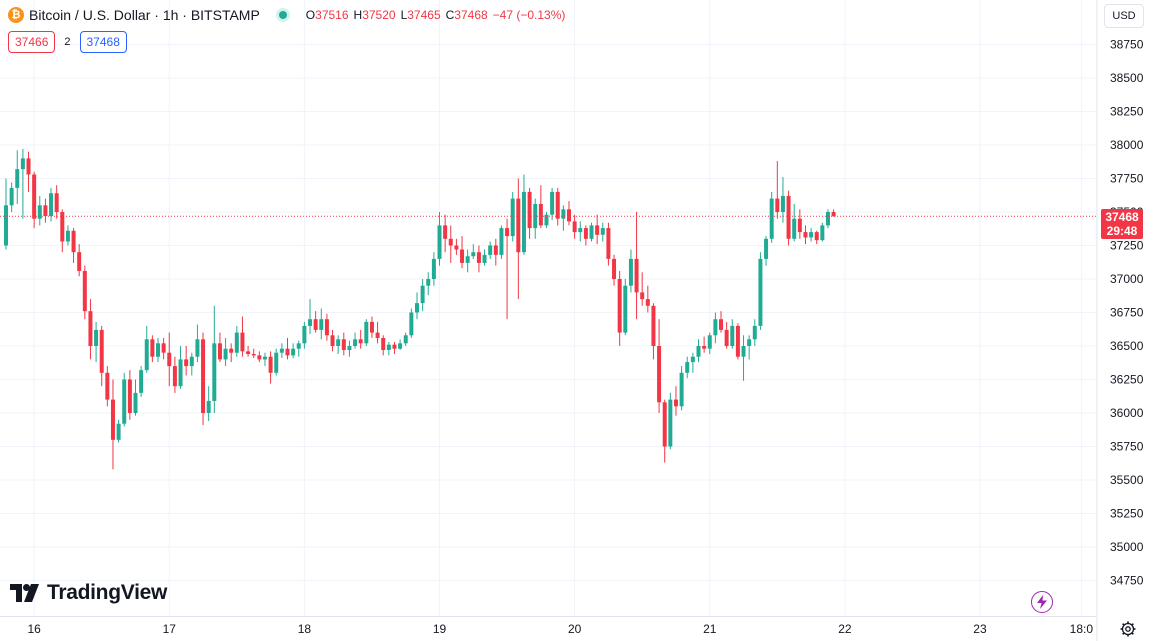 The width and height of the screenshot is (1153, 641). Describe the element at coordinates (144, 15) in the screenshot. I see `symbol-title: Bitcoin / U.S. Dollar · 1h · BITSTAMP` at that location.